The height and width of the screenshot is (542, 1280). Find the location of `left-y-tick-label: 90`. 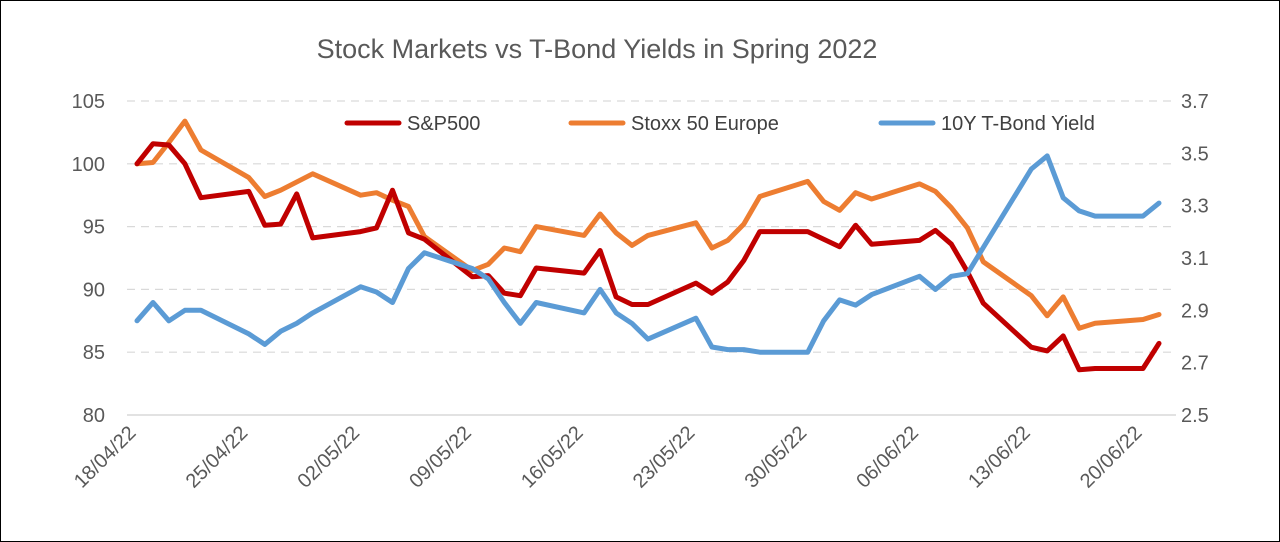

left-y-tick-label: 90 is located at coordinates (94, 290).